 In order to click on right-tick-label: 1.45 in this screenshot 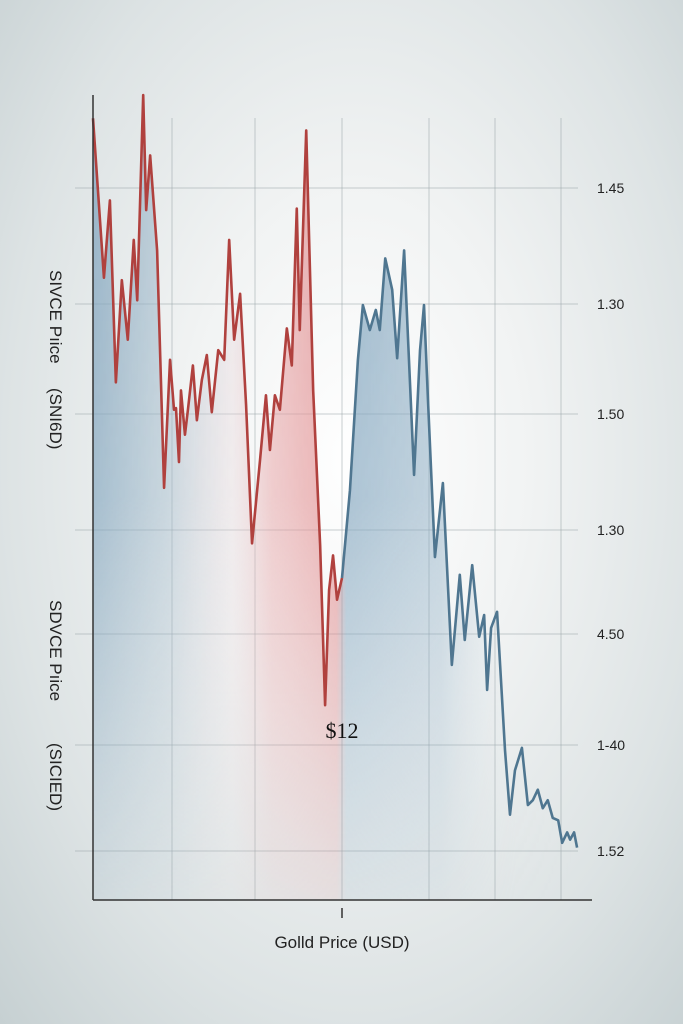, I will do `click(610, 188)`.